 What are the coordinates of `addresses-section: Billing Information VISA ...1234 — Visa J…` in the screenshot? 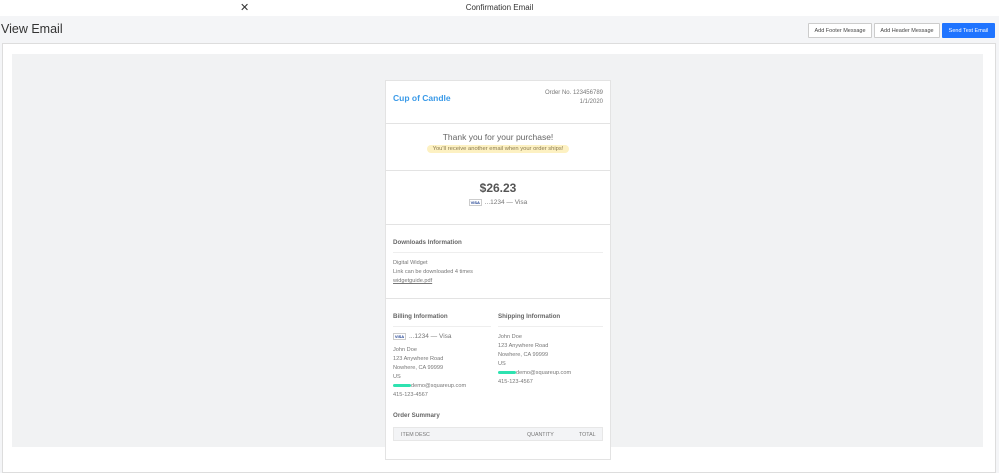 It's located at (498, 379).